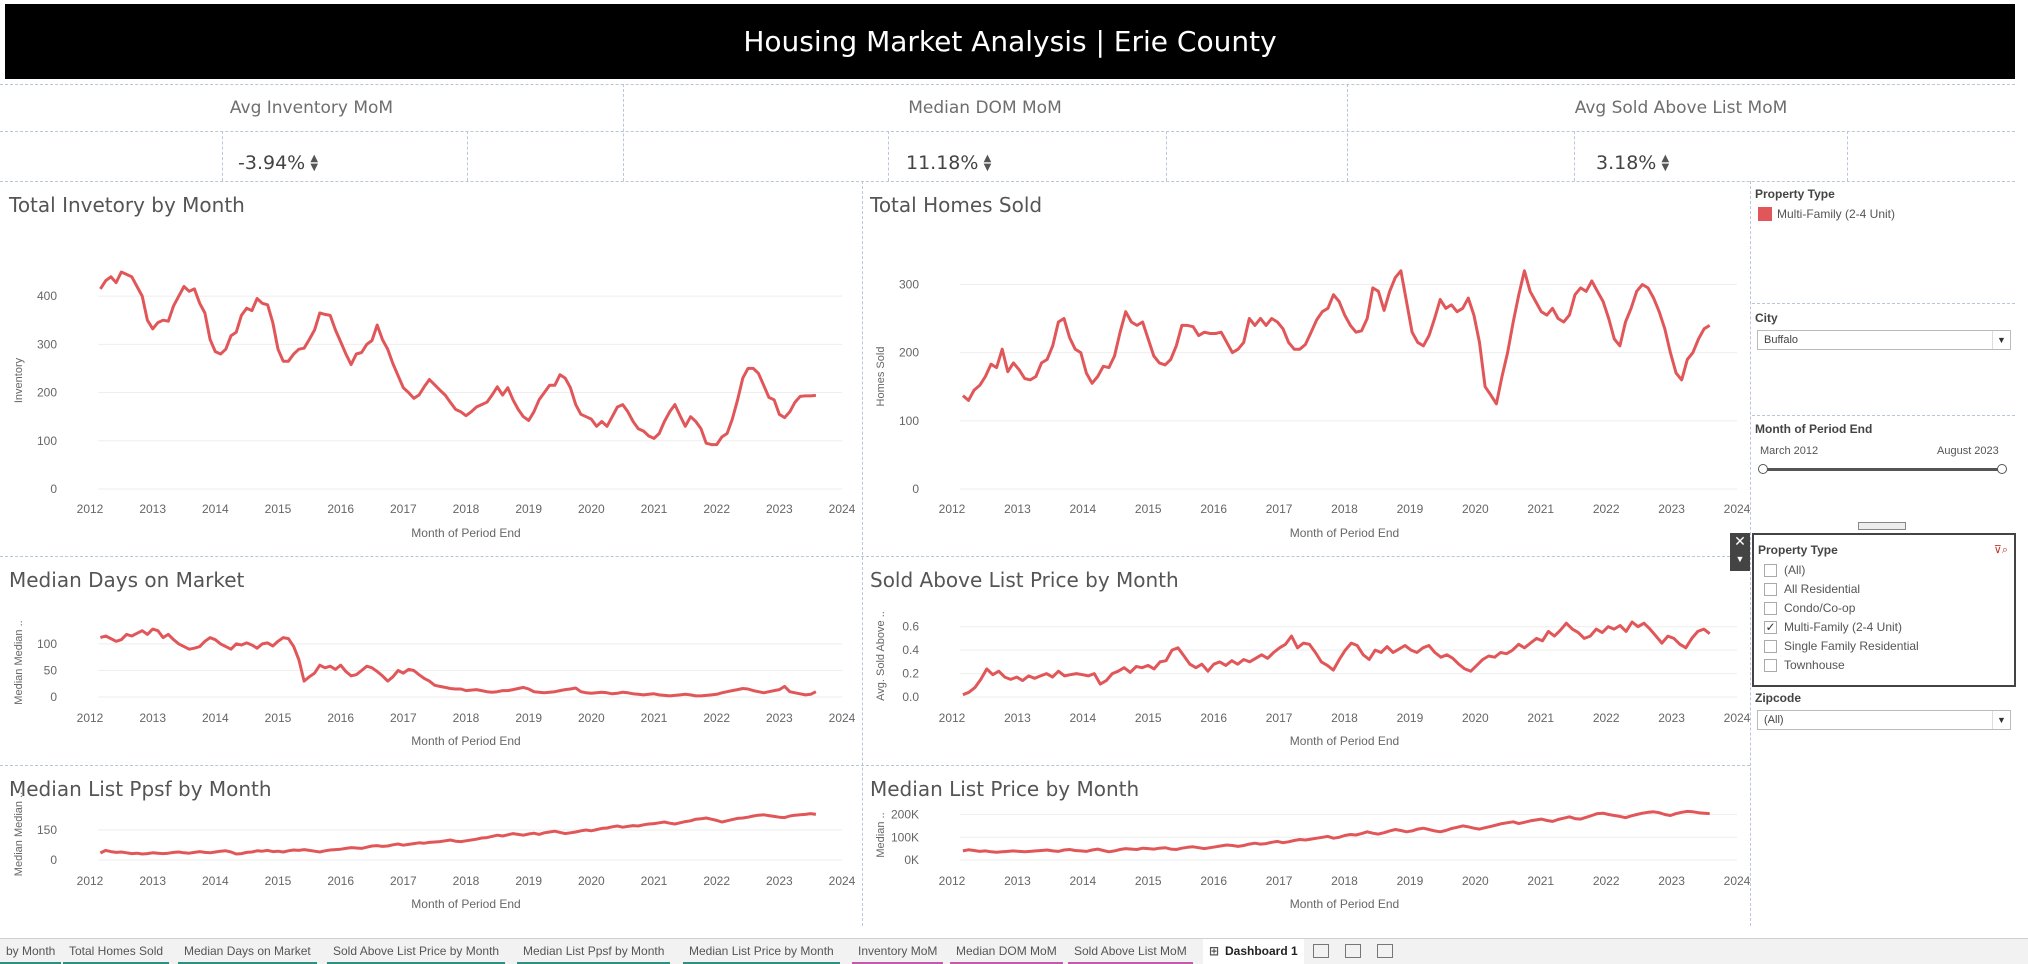 This screenshot has width=2028, height=964. I want to click on checkbox-checked: ✓, so click(1770, 626).